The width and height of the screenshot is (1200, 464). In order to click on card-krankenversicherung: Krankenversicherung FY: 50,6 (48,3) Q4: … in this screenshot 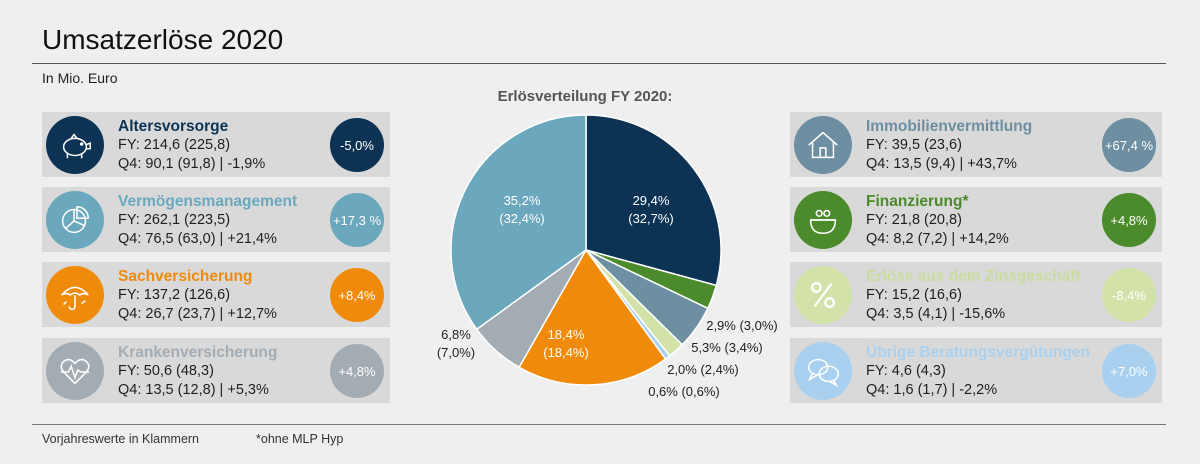, I will do `click(216, 370)`.